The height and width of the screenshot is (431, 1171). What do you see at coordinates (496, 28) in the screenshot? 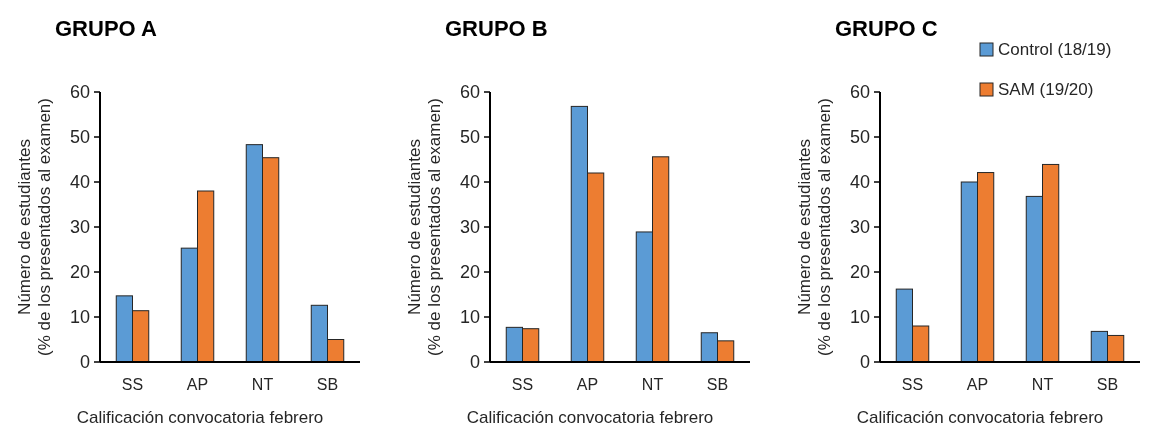
I see `chart-title: GRUPO B` at bounding box center [496, 28].